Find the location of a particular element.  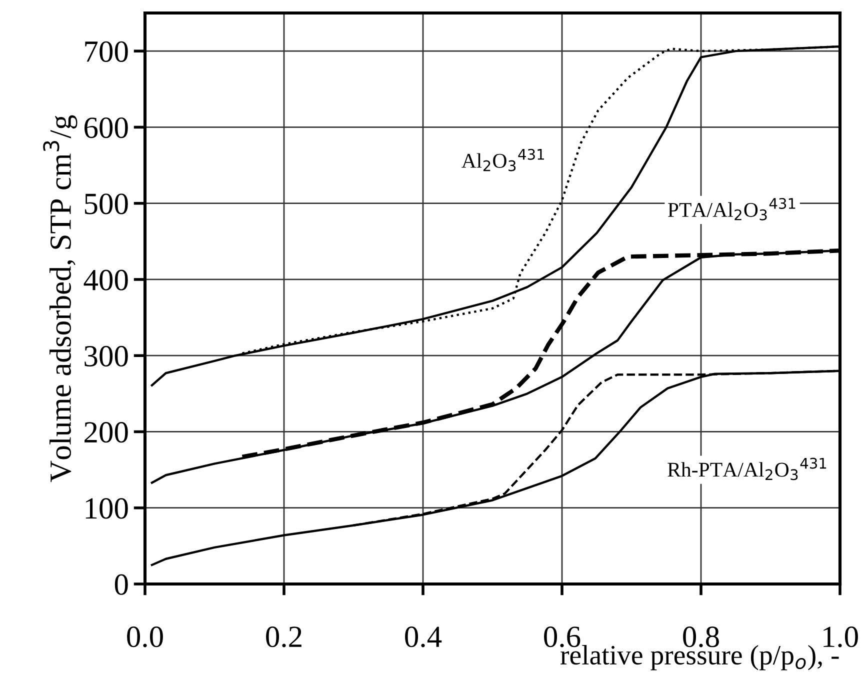

y-tick-label: 600 is located at coordinates (106, 127).